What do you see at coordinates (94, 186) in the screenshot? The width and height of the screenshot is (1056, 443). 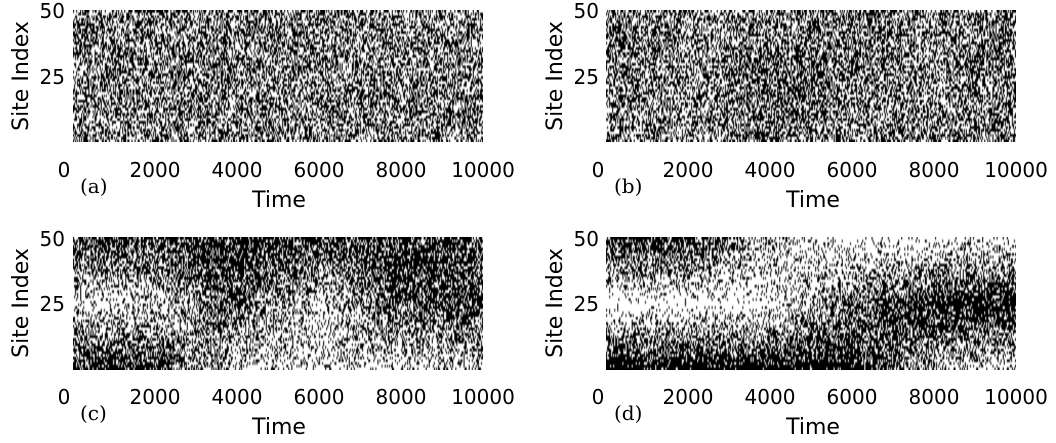 I see `panel-a-label: (a)` at bounding box center [94, 186].